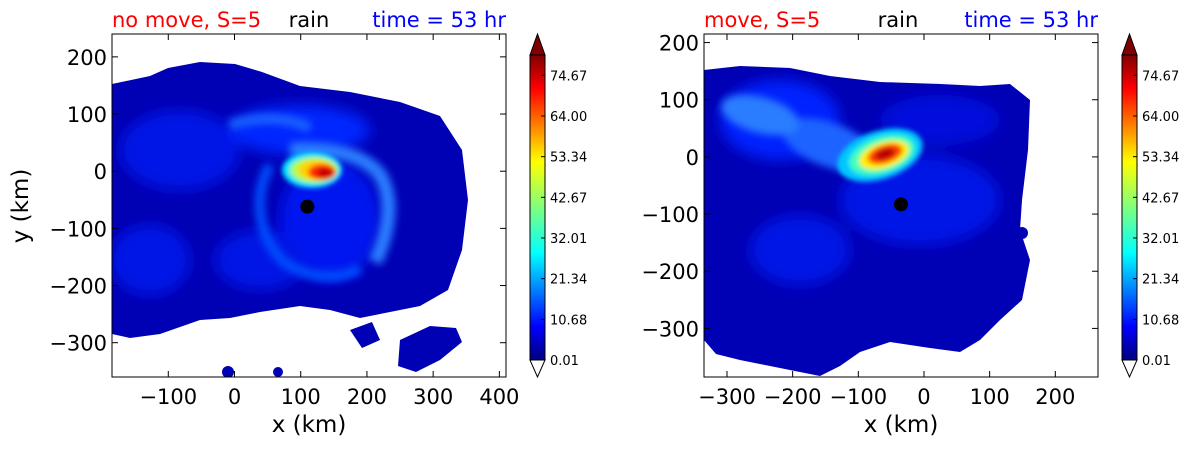 The width and height of the screenshot is (1190, 451). I want to click on colorbar-no-move: 74.67 64.00 53.34 42.67 32.01 21.34 10.68 0.01, so click(558, 205).